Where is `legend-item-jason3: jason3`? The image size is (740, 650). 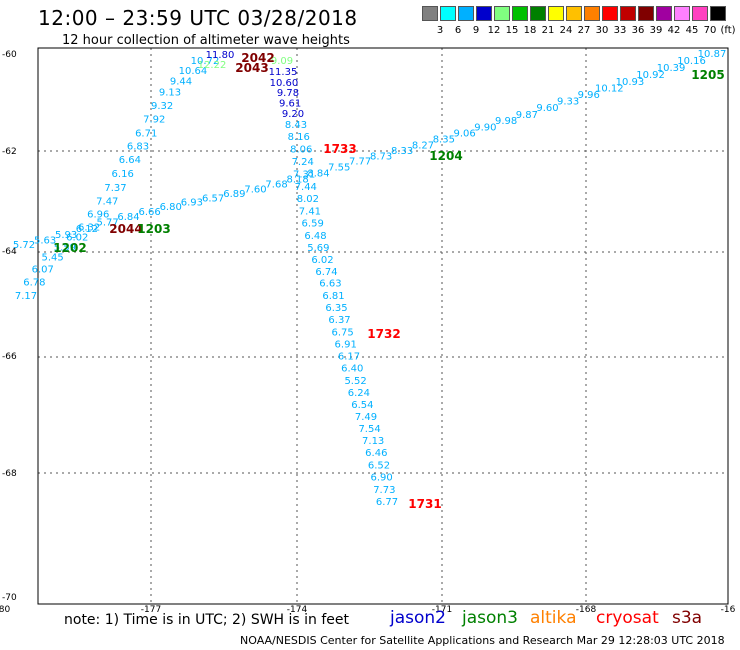
legend-item-jason3: jason3 is located at coordinates (490, 618).